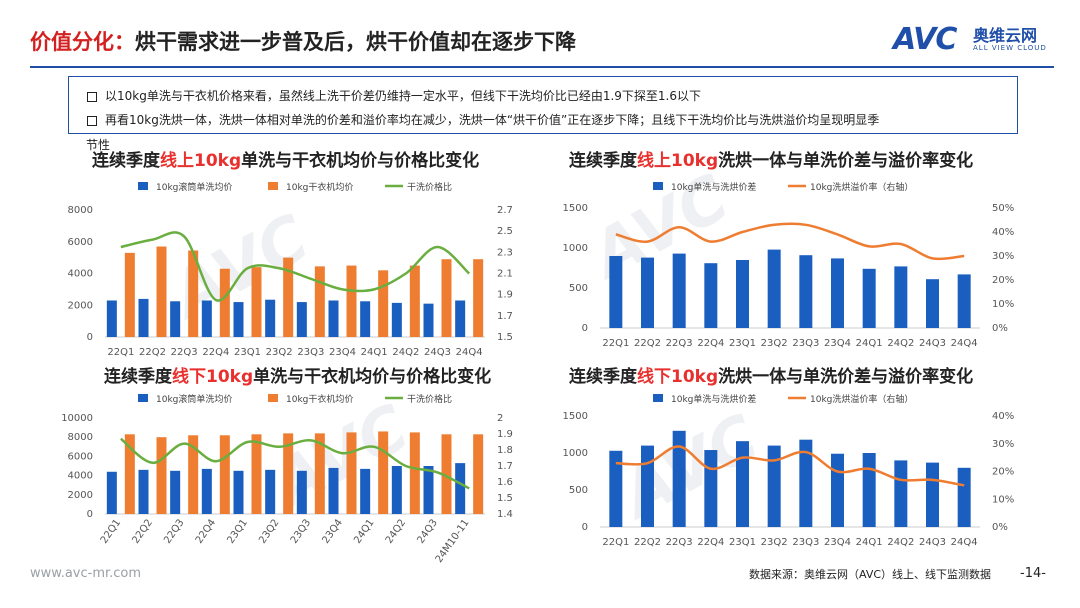 The height and width of the screenshot is (608, 1080). I want to click on x-tick-label: 24Q4, so click(964, 343).